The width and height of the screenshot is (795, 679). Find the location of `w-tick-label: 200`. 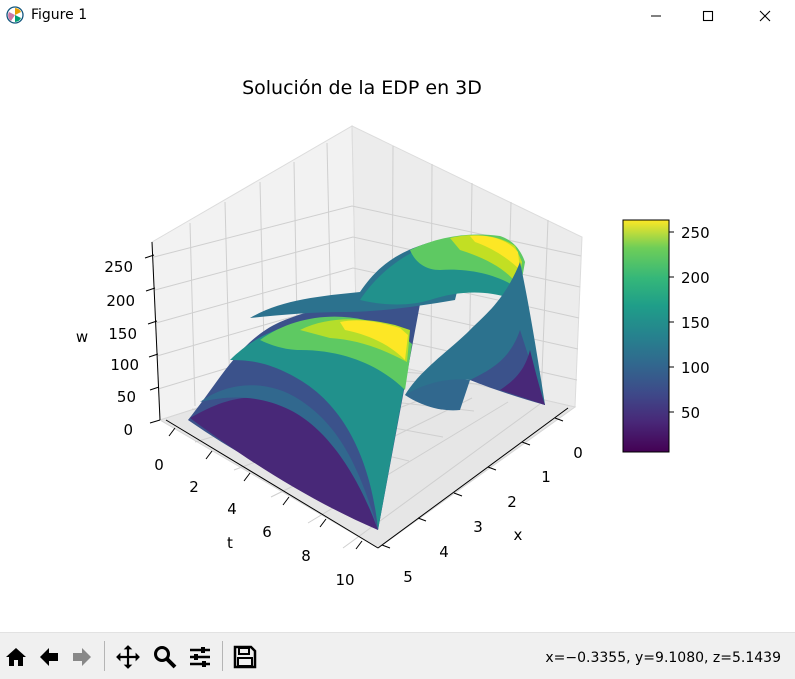

w-tick-label: 200 is located at coordinates (120, 301).